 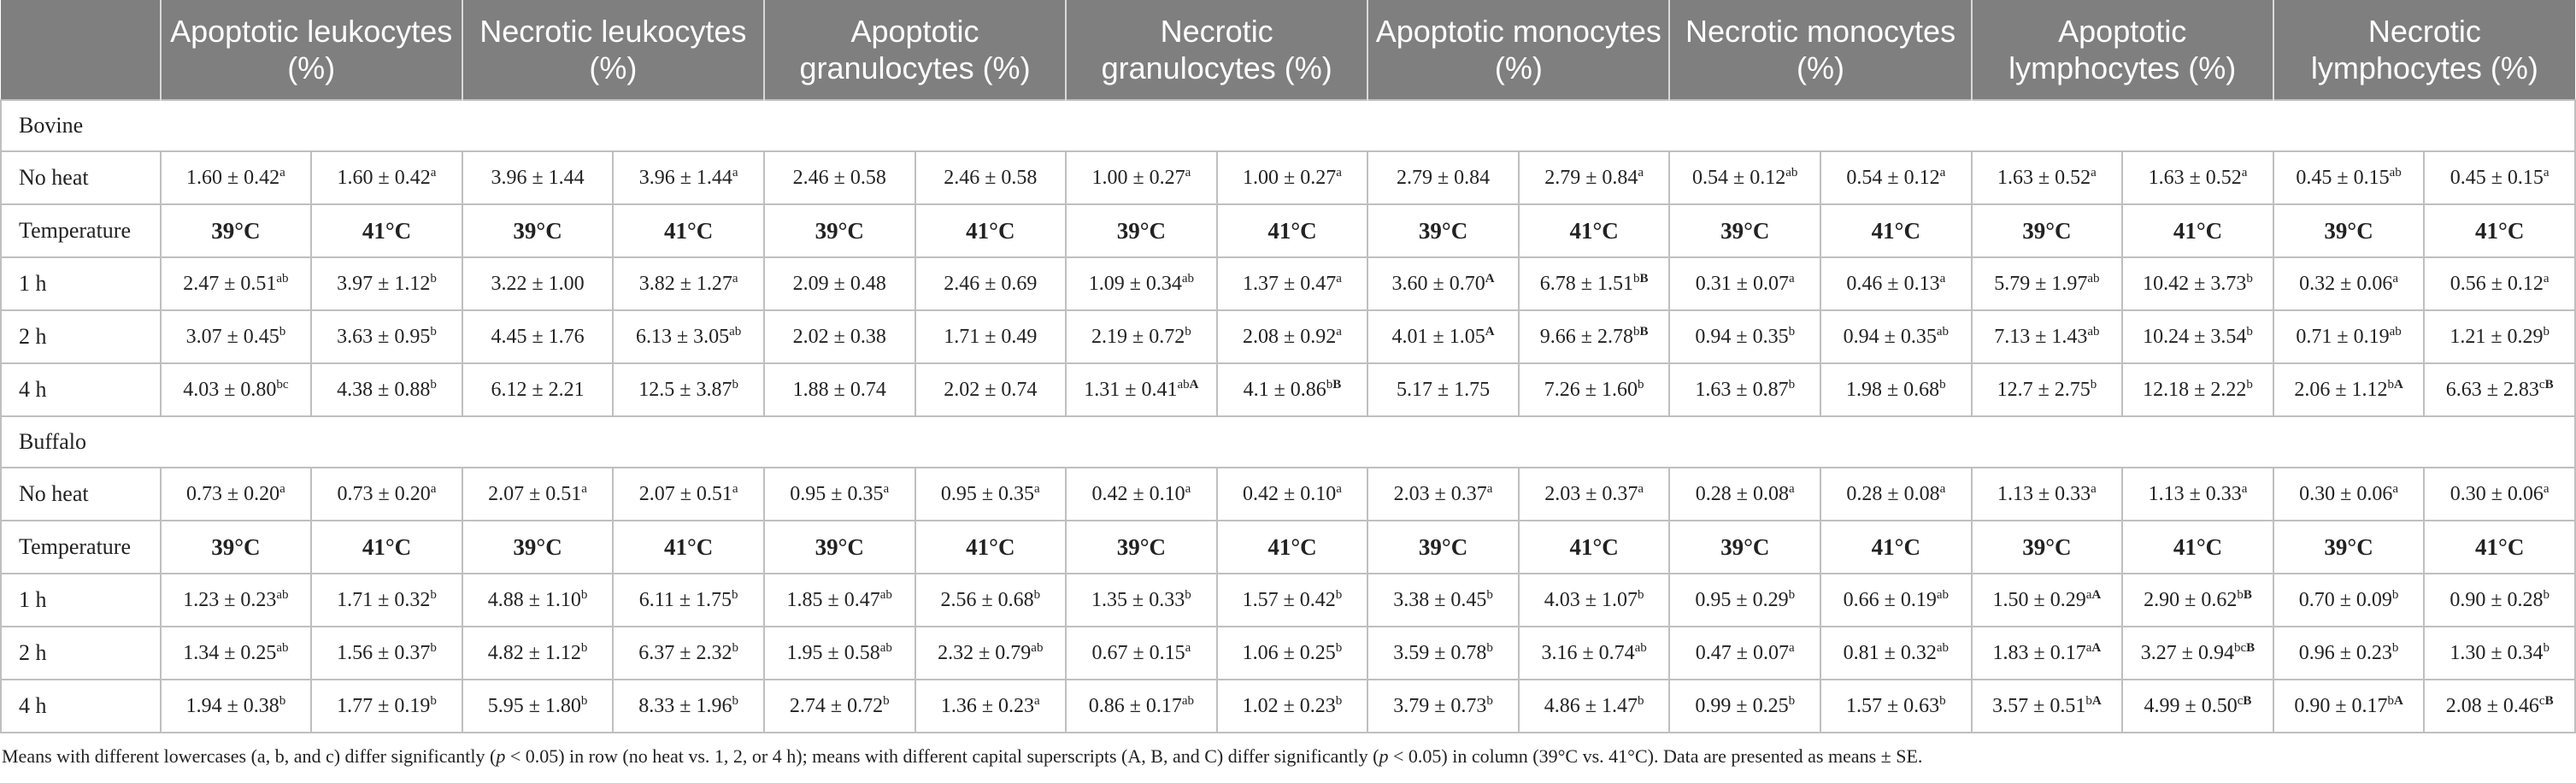 What do you see at coordinates (1141, 177) in the screenshot?
I see `value-cell: 1.00 ± 0.27a` at bounding box center [1141, 177].